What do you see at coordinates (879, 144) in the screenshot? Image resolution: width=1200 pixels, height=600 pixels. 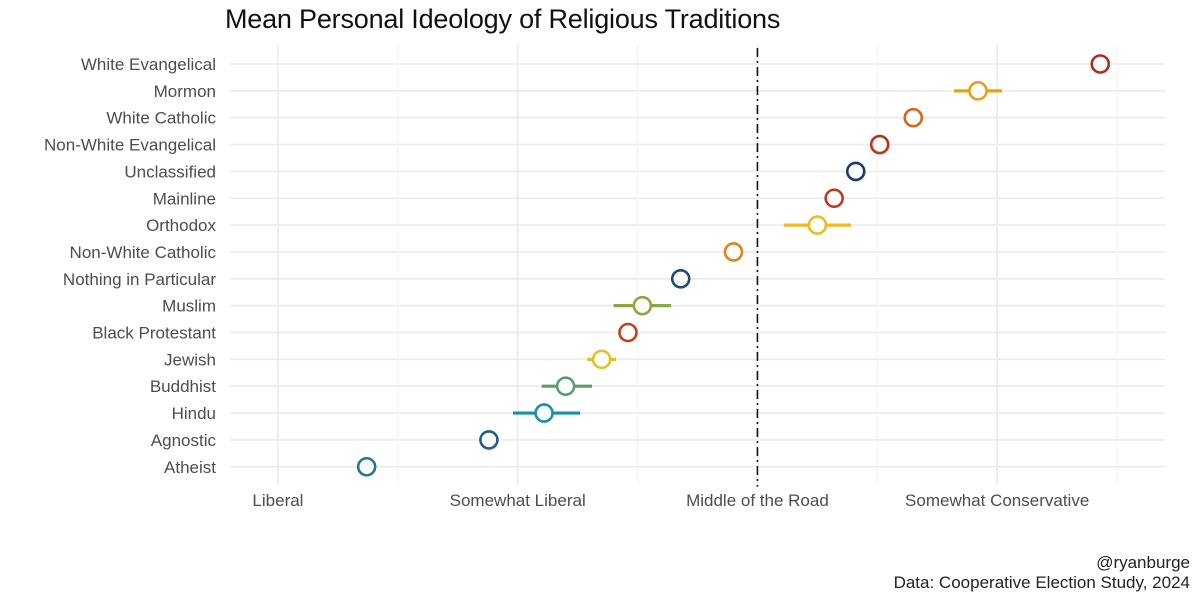 I see `point-non-white-evangelical` at bounding box center [879, 144].